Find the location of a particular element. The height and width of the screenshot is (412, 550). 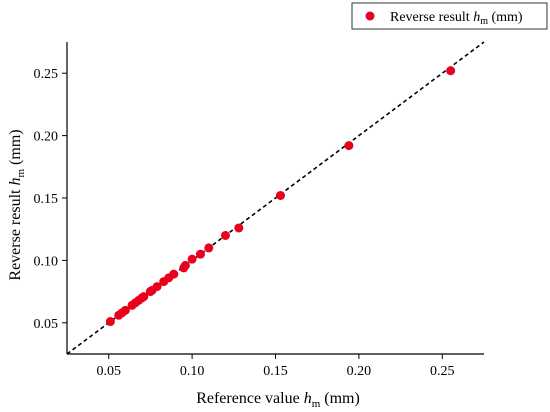

y-axis-title: Reverse result hm (mm) is located at coordinates (17, 204).